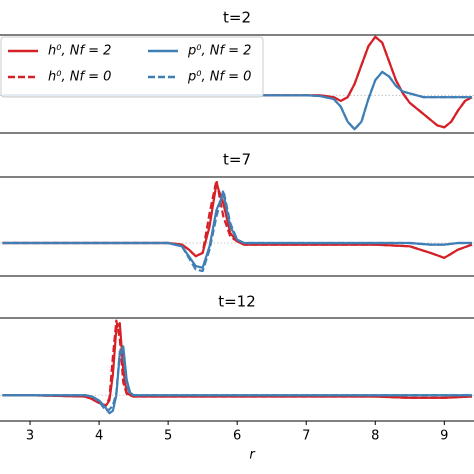  What do you see at coordinates (237, 436) in the screenshot?
I see `x-tick-label: 6` at bounding box center [237, 436].